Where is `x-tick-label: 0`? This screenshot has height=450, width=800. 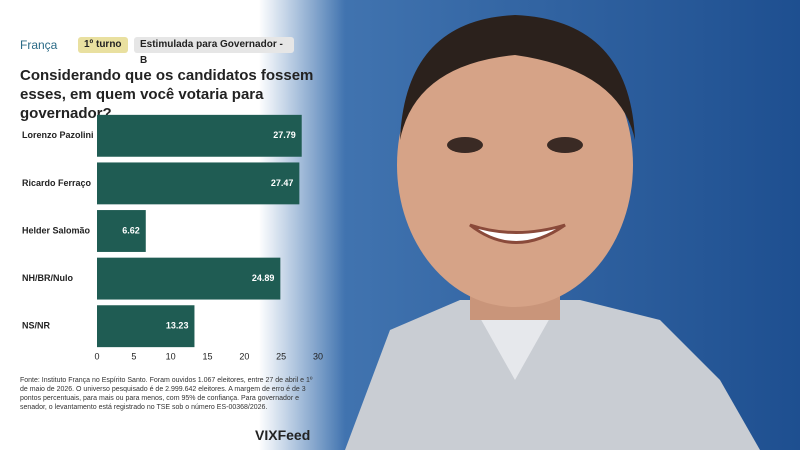
x-tick-label: 0 is located at coordinates (96, 356).